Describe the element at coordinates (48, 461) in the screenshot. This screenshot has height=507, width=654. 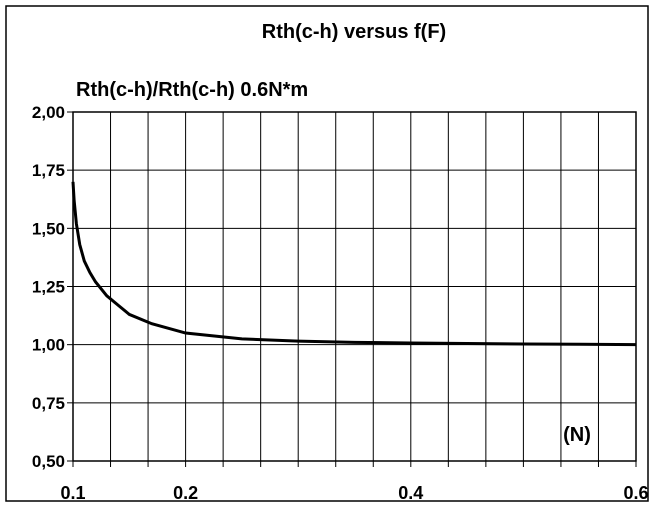
I see `y-tick-label: 0,50` at that location.